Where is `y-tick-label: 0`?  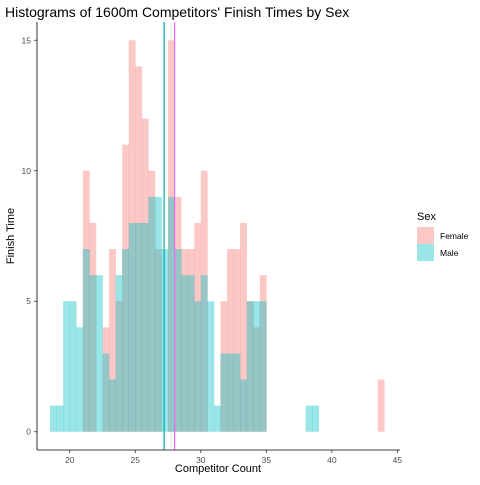 y-tick-label: 0 is located at coordinates (28, 432).